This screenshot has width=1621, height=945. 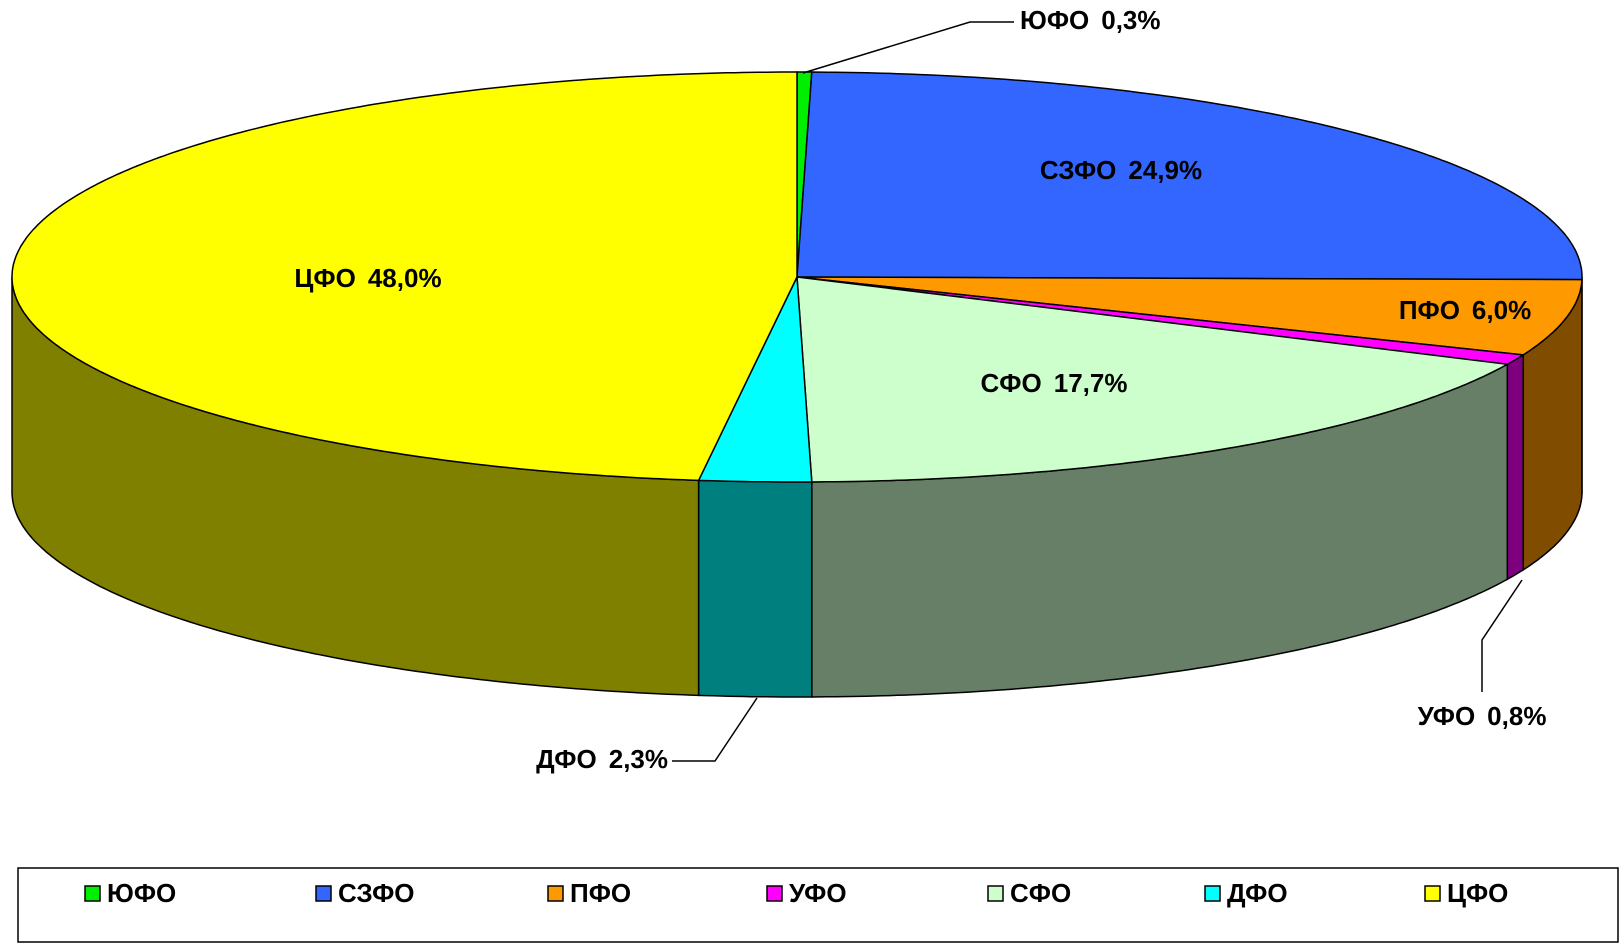 What do you see at coordinates (1130, 20) in the screenshot?
I see `label-value: 0,3%` at bounding box center [1130, 20].